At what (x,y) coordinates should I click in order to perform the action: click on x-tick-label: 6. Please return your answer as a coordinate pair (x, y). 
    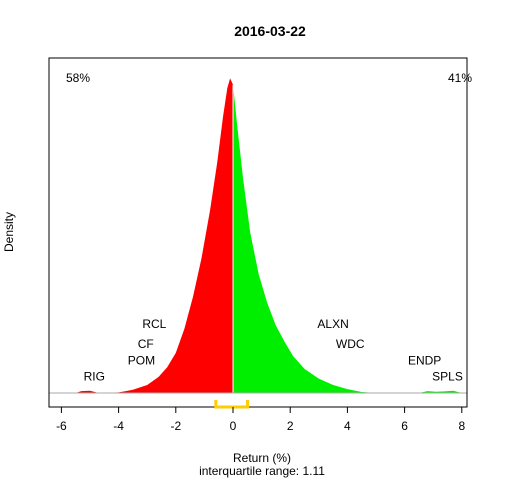
    Looking at the image, I should click on (404, 426).